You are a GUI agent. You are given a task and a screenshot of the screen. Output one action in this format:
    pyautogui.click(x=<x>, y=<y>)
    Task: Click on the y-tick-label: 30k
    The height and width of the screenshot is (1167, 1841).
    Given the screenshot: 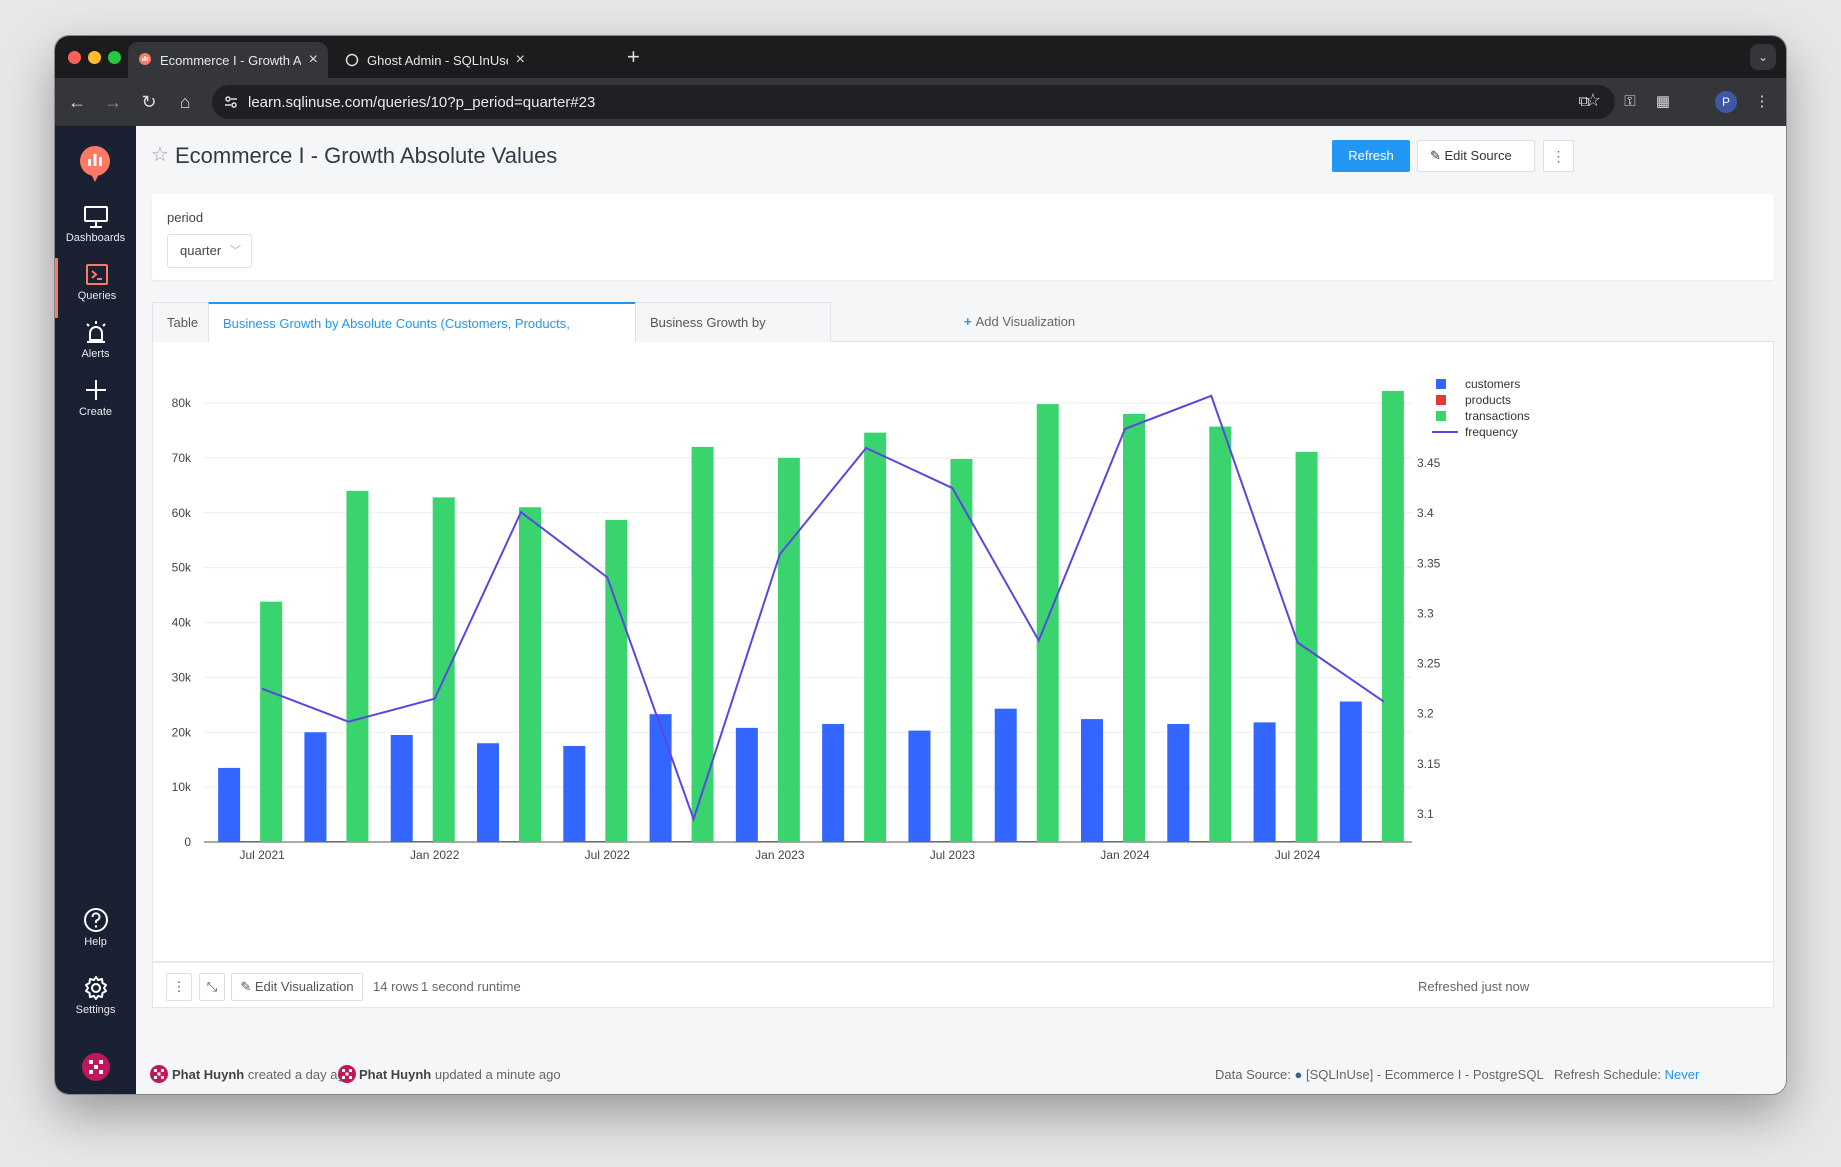 What is the action you would take?
    pyautogui.click(x=182, y=677)
    